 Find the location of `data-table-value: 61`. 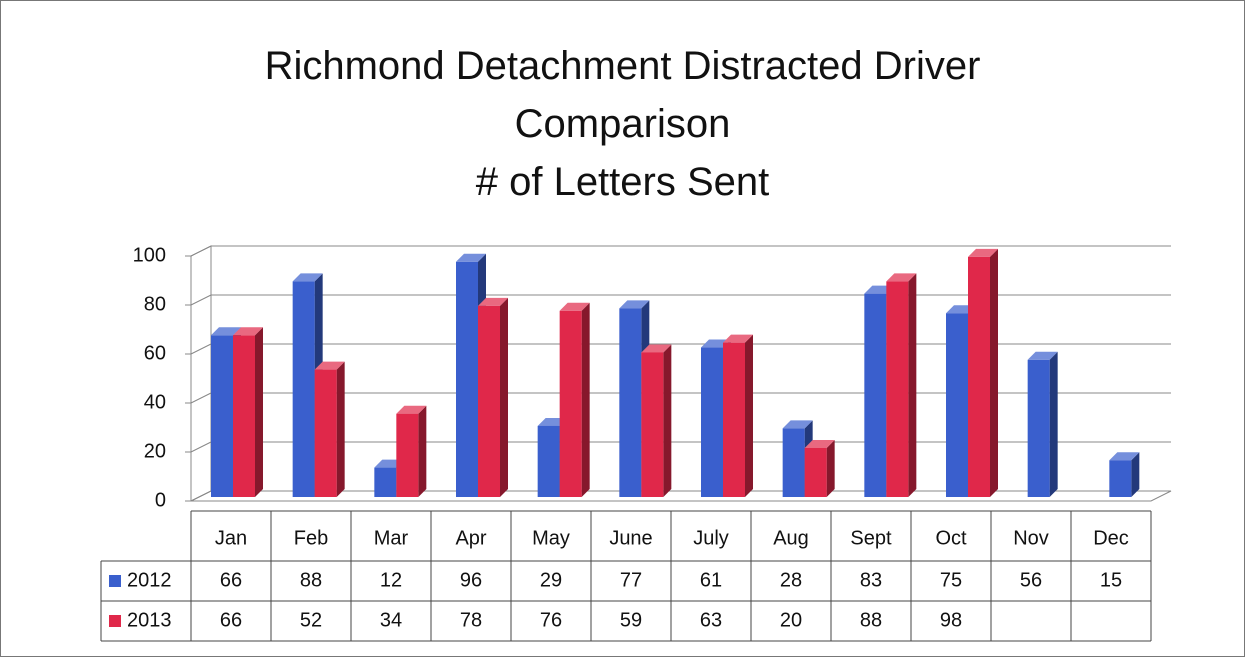

data-table-value: 61 is located at coordinates (711, 580).